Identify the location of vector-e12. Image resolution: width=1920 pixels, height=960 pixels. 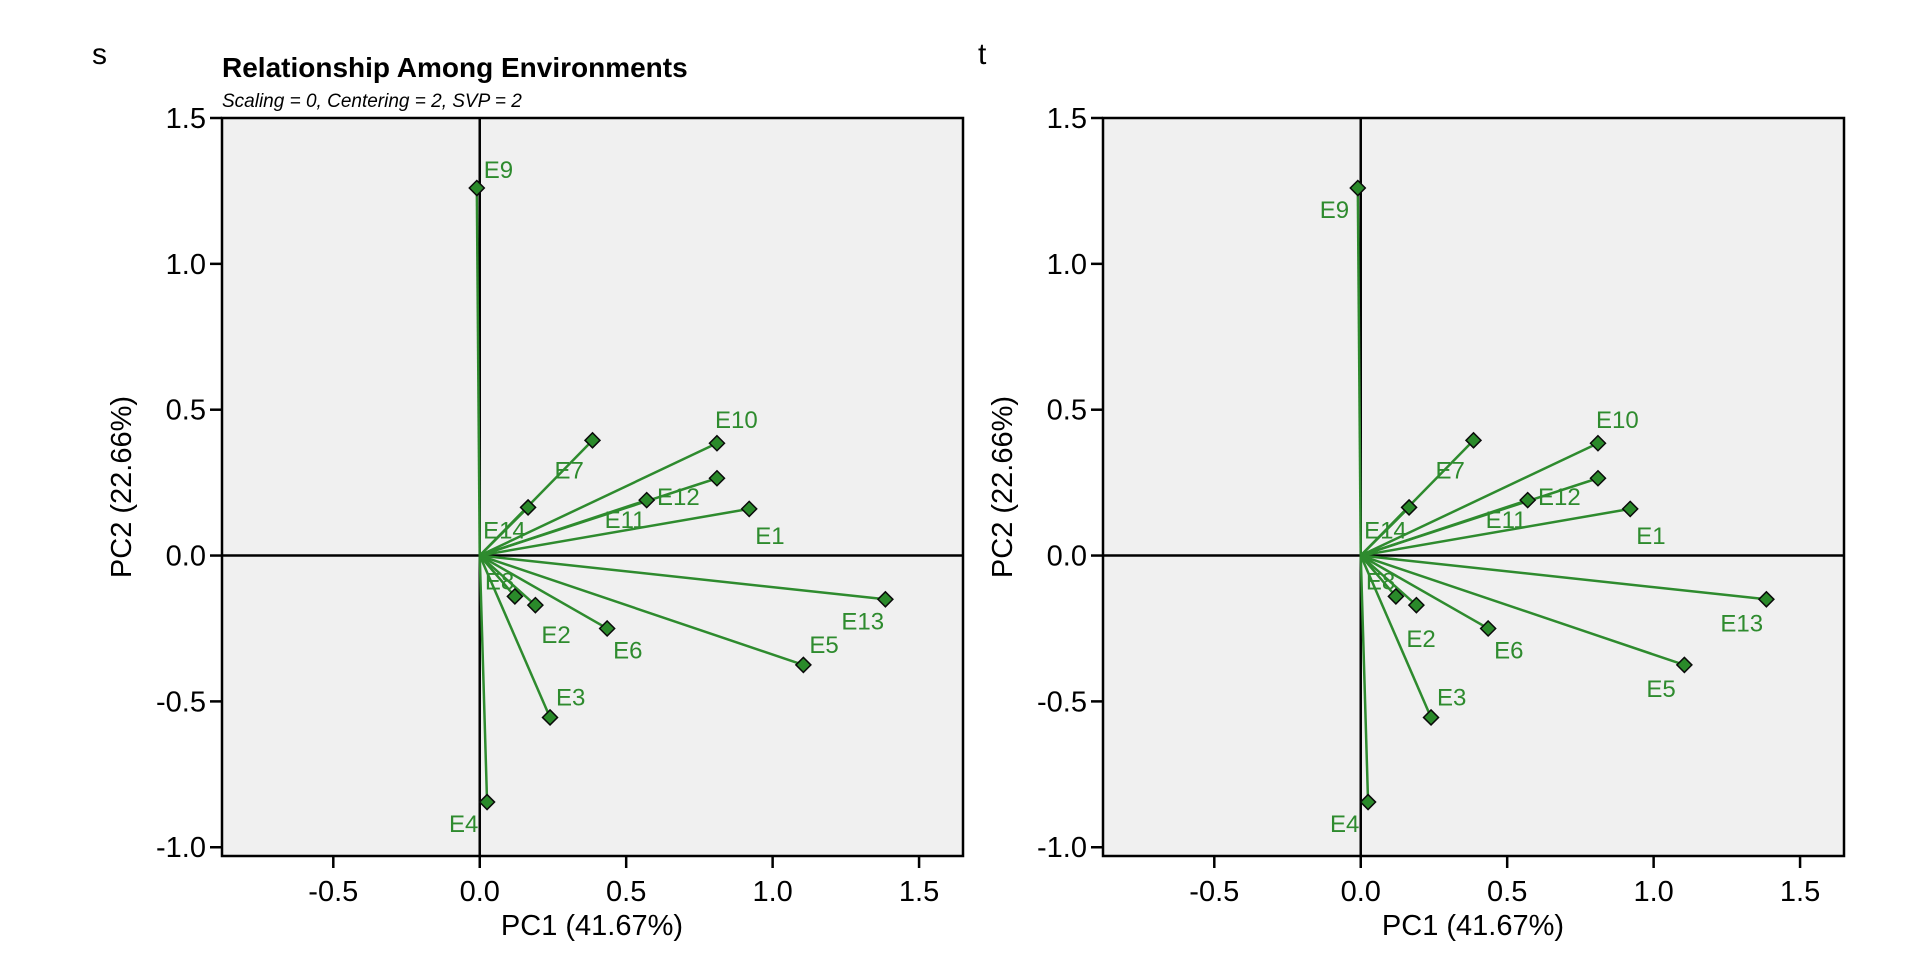
(598, 517).